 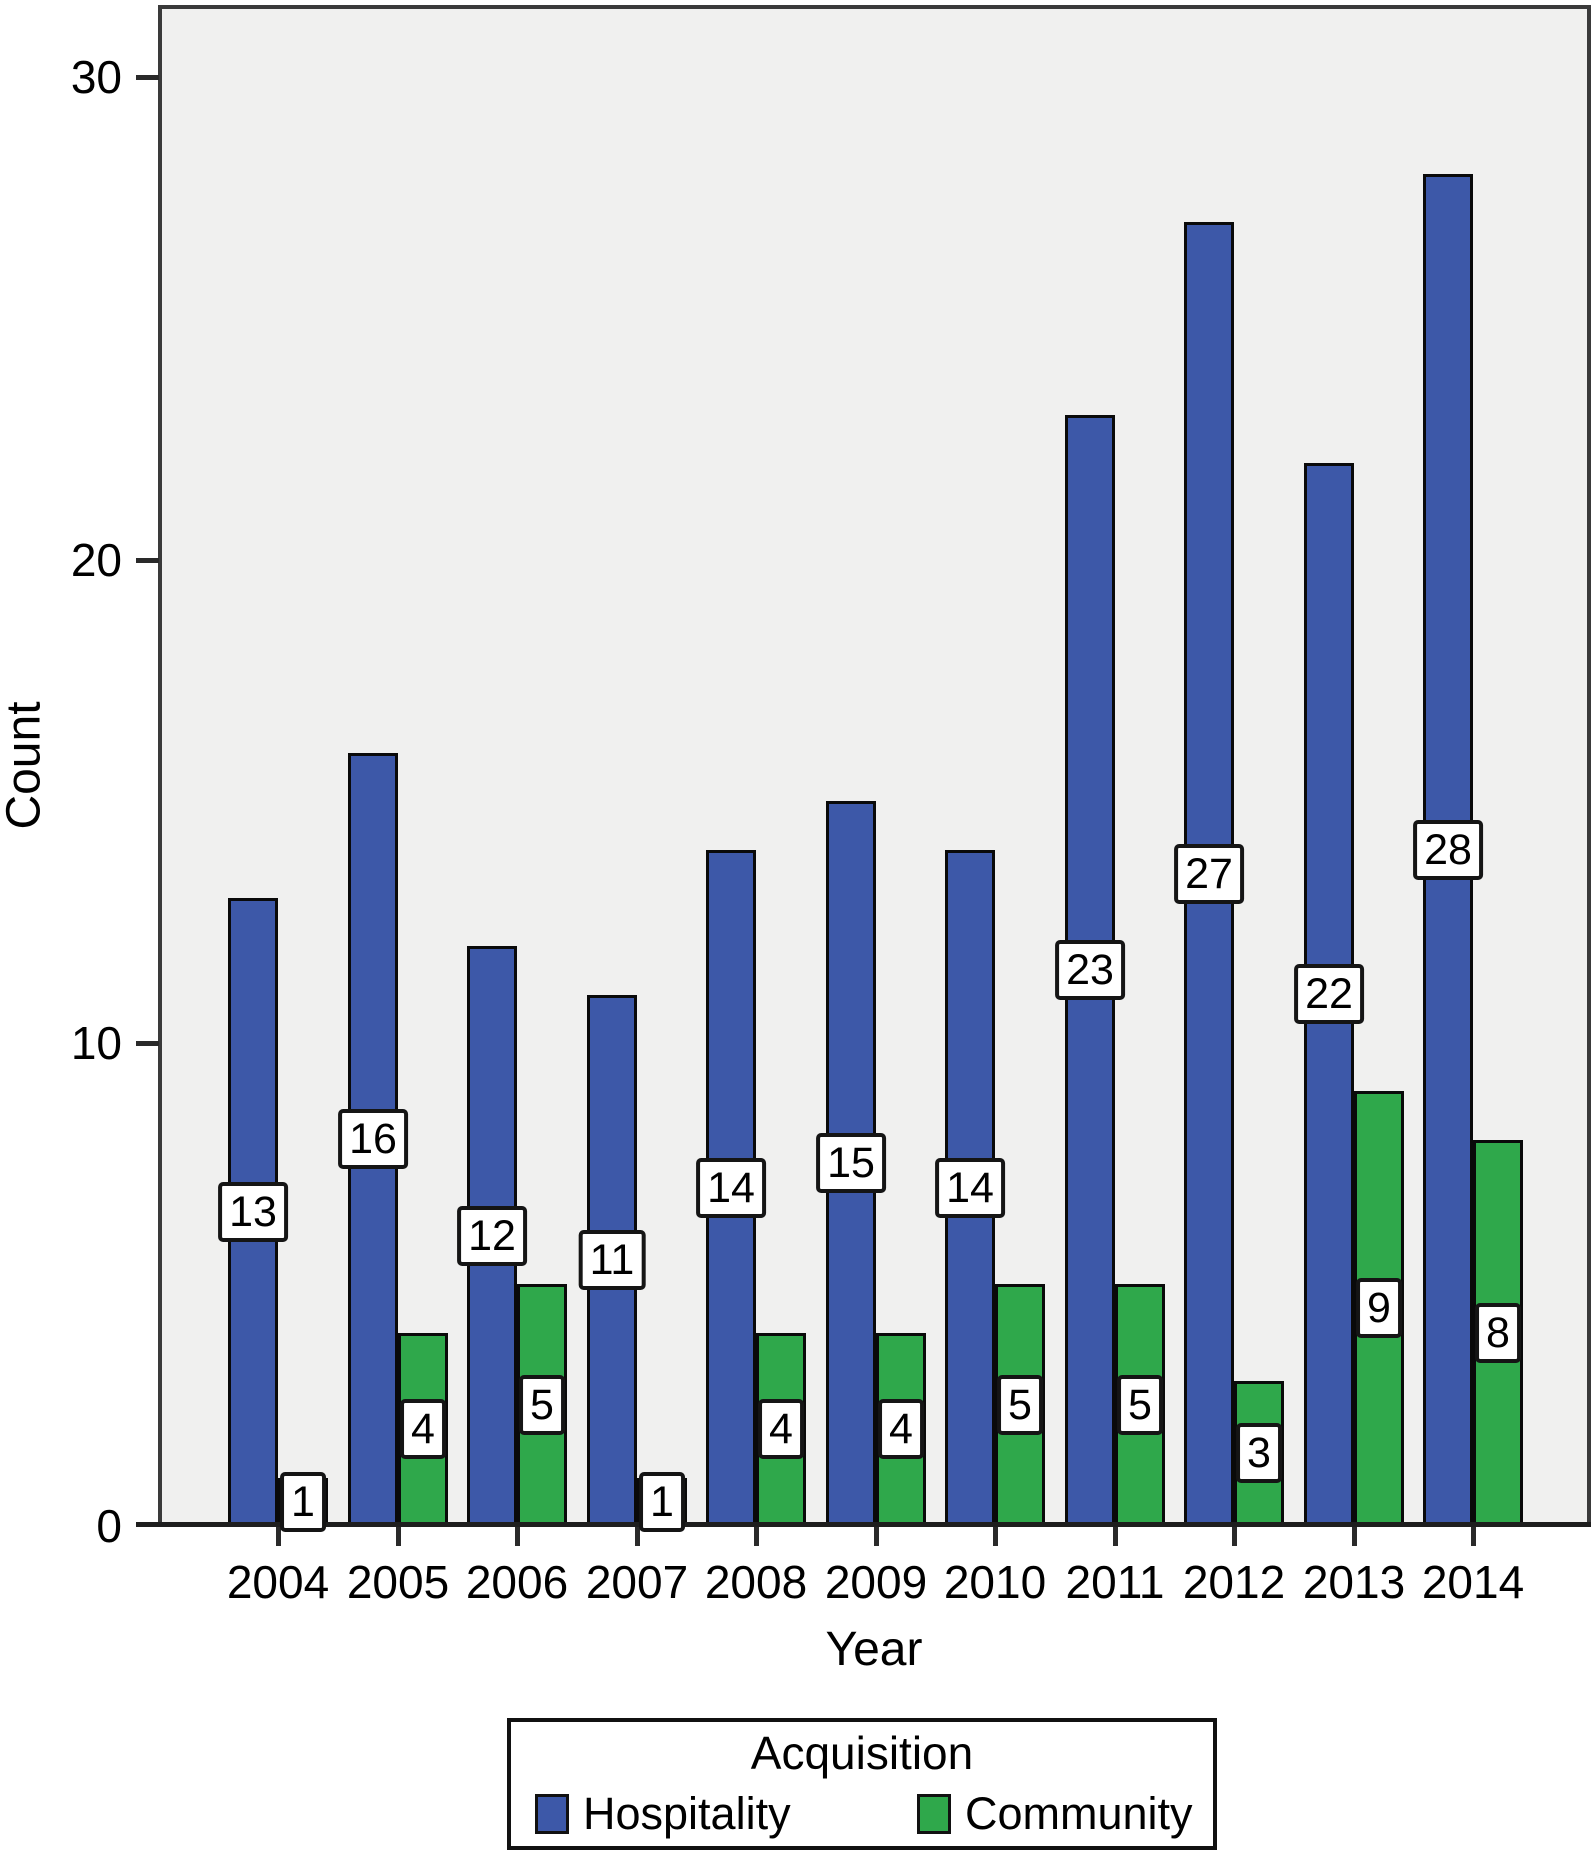 I want to click on y-tick-label-20: 20, so click(x=96, y=560).